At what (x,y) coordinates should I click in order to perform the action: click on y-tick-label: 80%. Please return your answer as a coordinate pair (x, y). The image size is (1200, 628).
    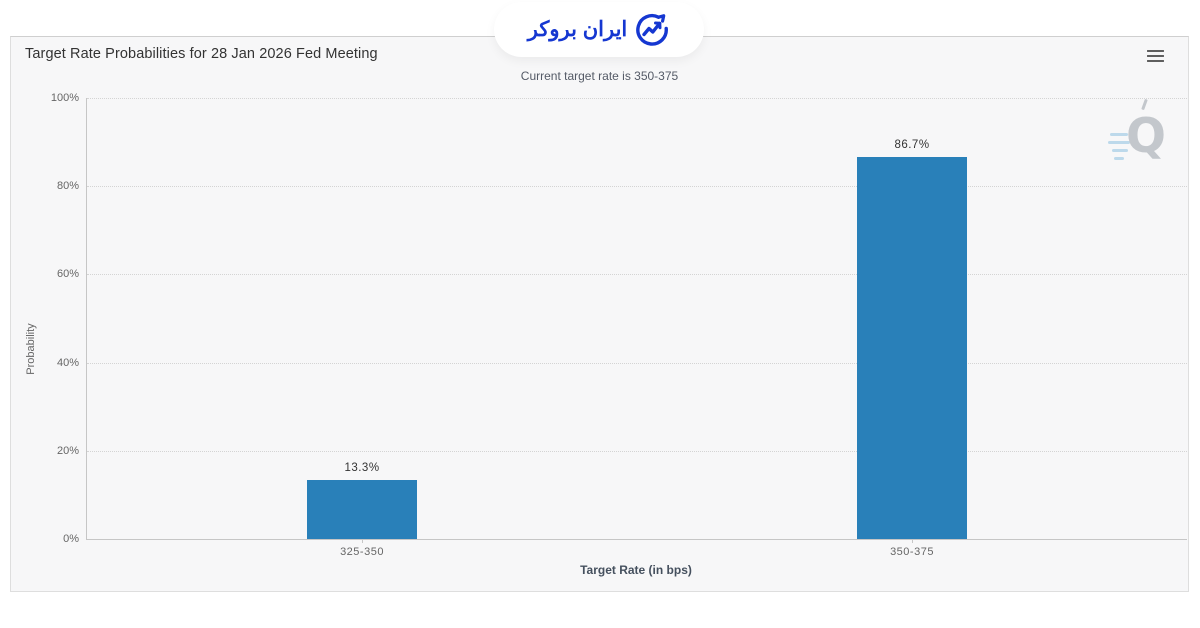
    Looking at the image, I should click on (67, 186).